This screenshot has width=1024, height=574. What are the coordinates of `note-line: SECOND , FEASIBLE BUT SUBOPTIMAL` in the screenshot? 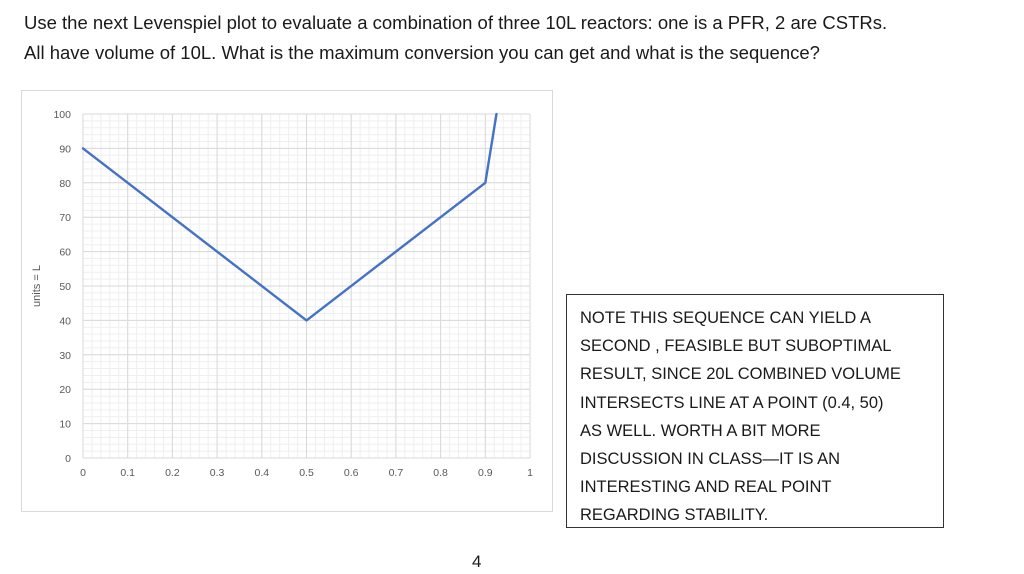 It's located at (736, 346).